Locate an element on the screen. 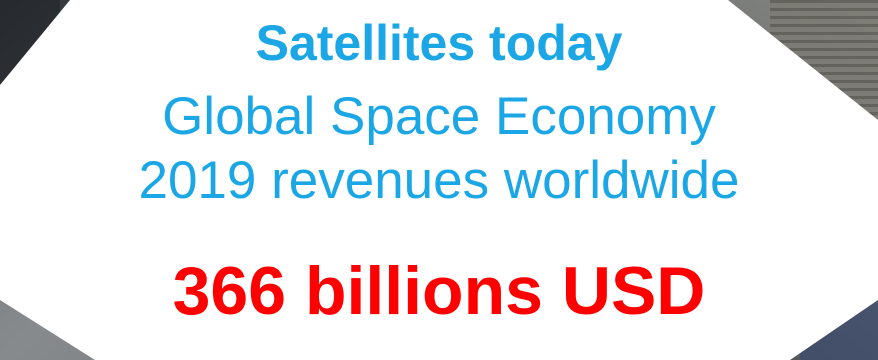 The width and height of the screenshot is (878, 360). headline-subtitle-line2: 2019 revenues worldwide is located at coordinates (439, 180).